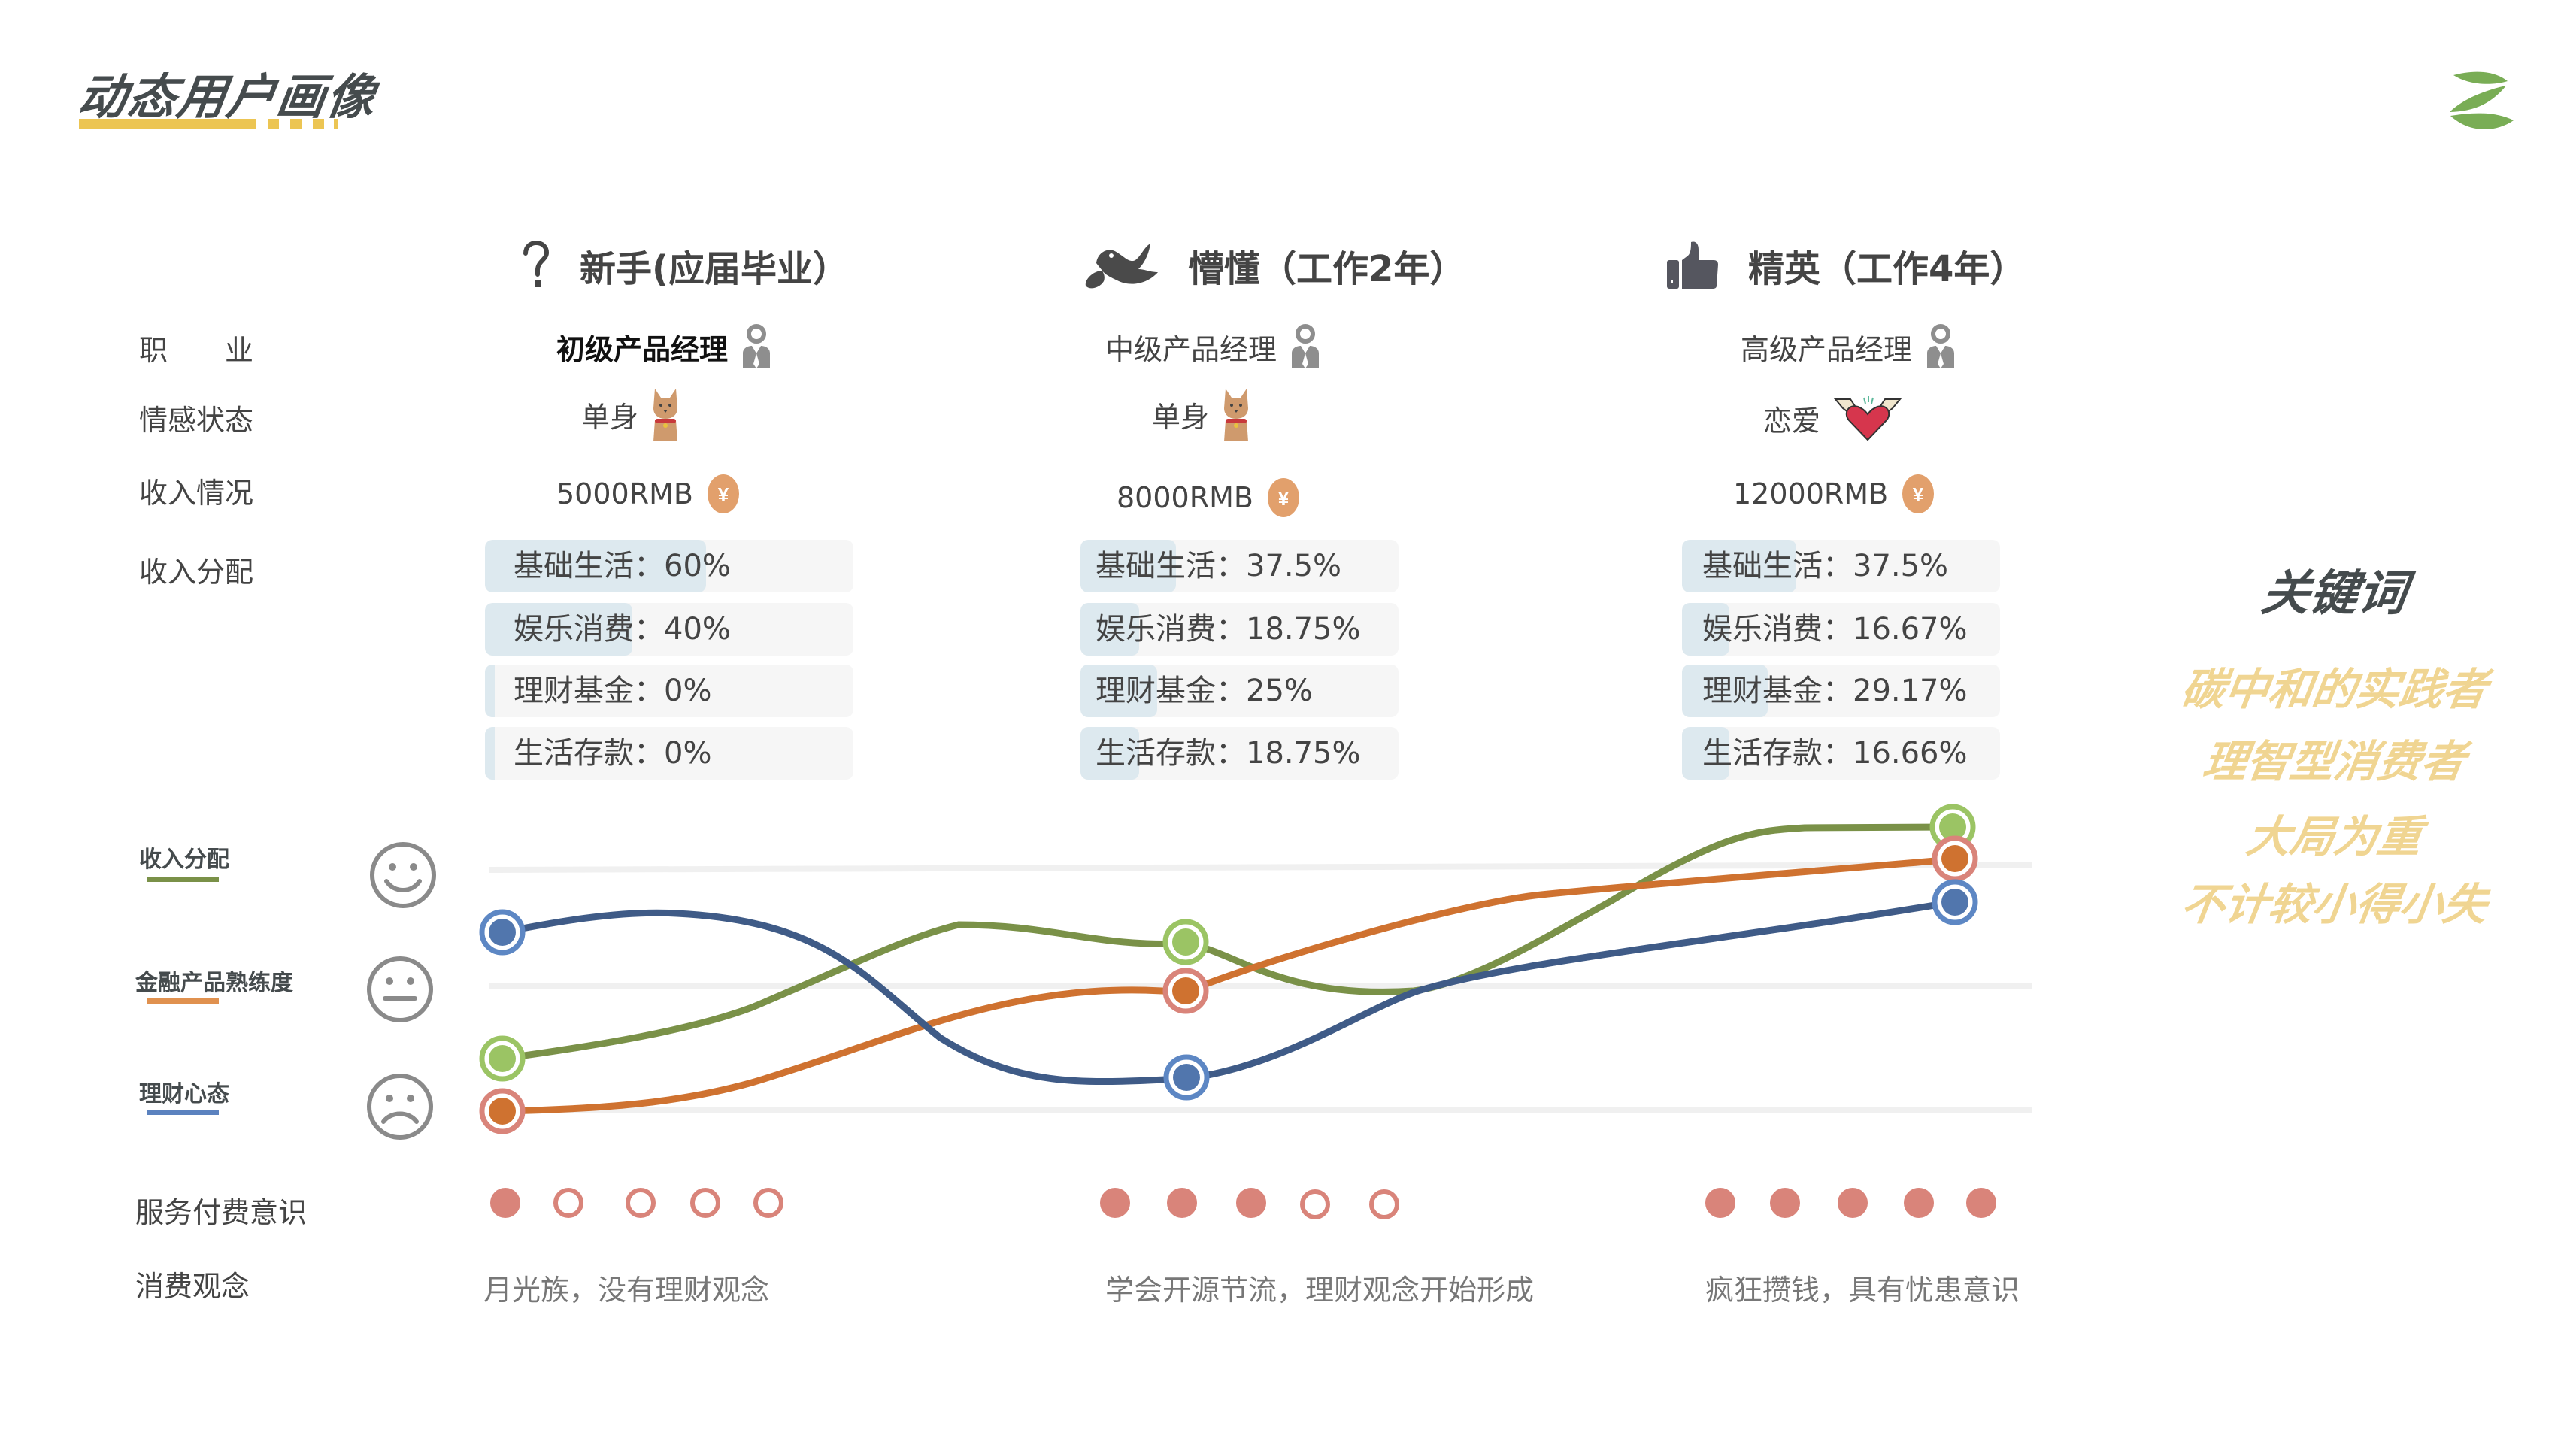  I want to click on income-stage-2: 8000RMB ¥, so click(1208, 498).